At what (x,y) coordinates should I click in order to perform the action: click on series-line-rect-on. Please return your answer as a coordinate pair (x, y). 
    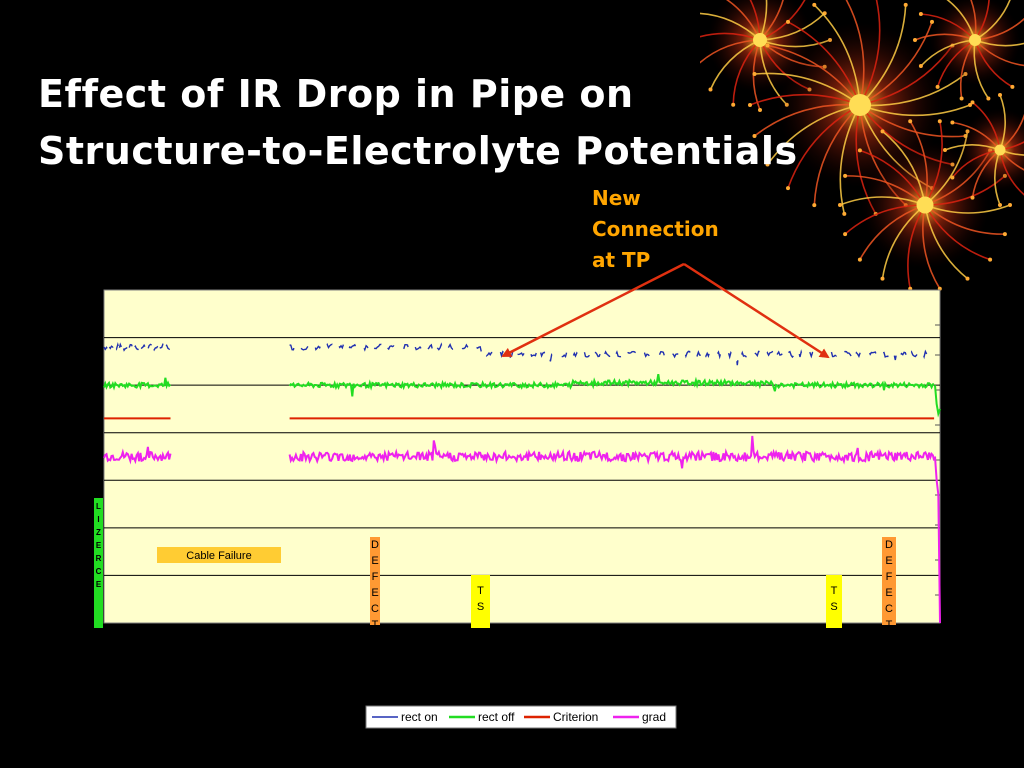
    Looking at the image, I should click on (137, 347).